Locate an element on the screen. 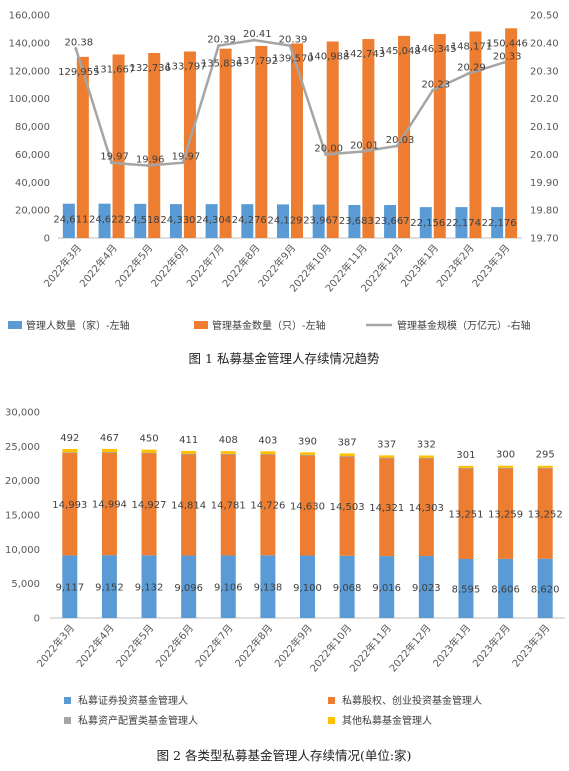 The image size is (569, 771). data-label-fund-count: 135,836 is located at coordinates (221, 64).